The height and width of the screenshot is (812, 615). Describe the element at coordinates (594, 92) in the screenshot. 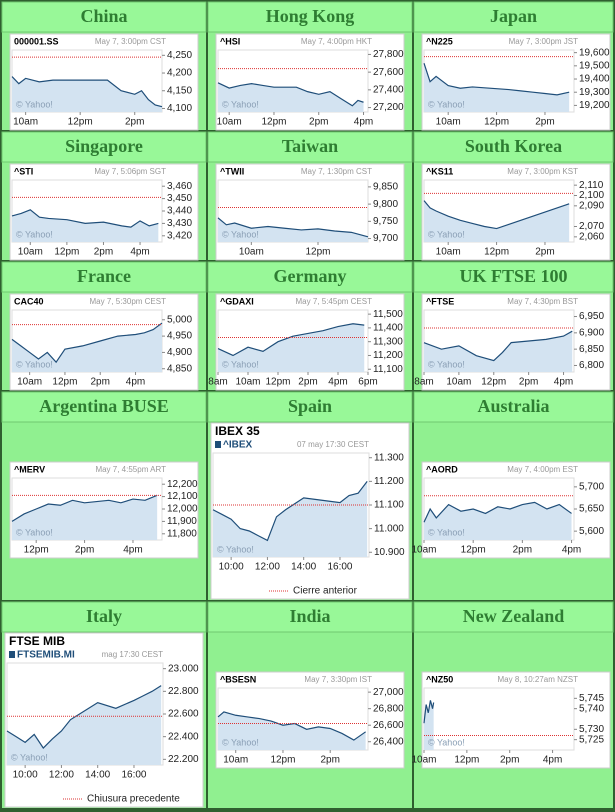

I see `y-tick-label: 19,300` at that location.